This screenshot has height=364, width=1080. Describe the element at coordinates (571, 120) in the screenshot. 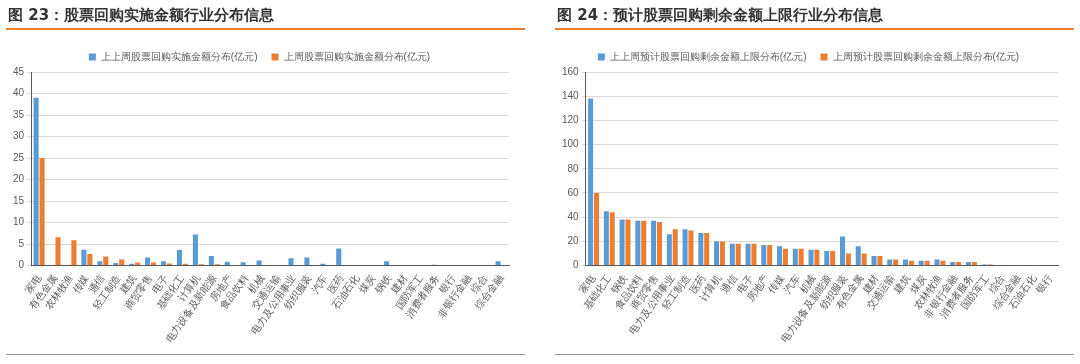

I see `y-tick-label: 120` at that location.